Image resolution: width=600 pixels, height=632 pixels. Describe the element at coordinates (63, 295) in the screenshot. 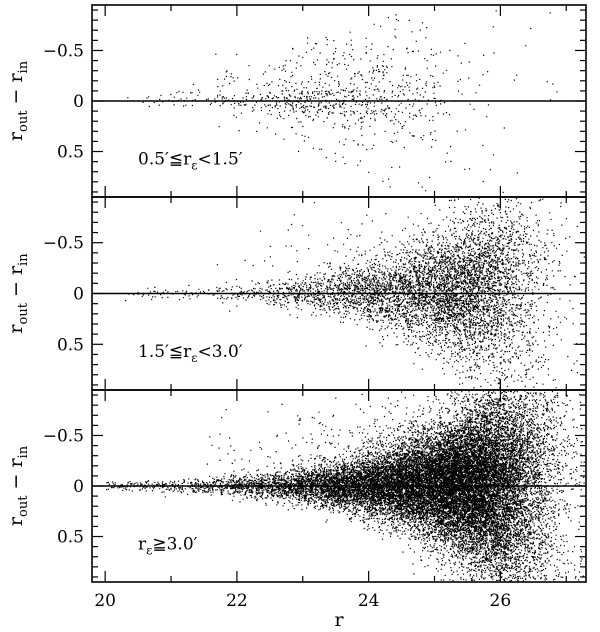

I see `panel-2-y-tick-labels: −0.5 0 0.5` at that location.